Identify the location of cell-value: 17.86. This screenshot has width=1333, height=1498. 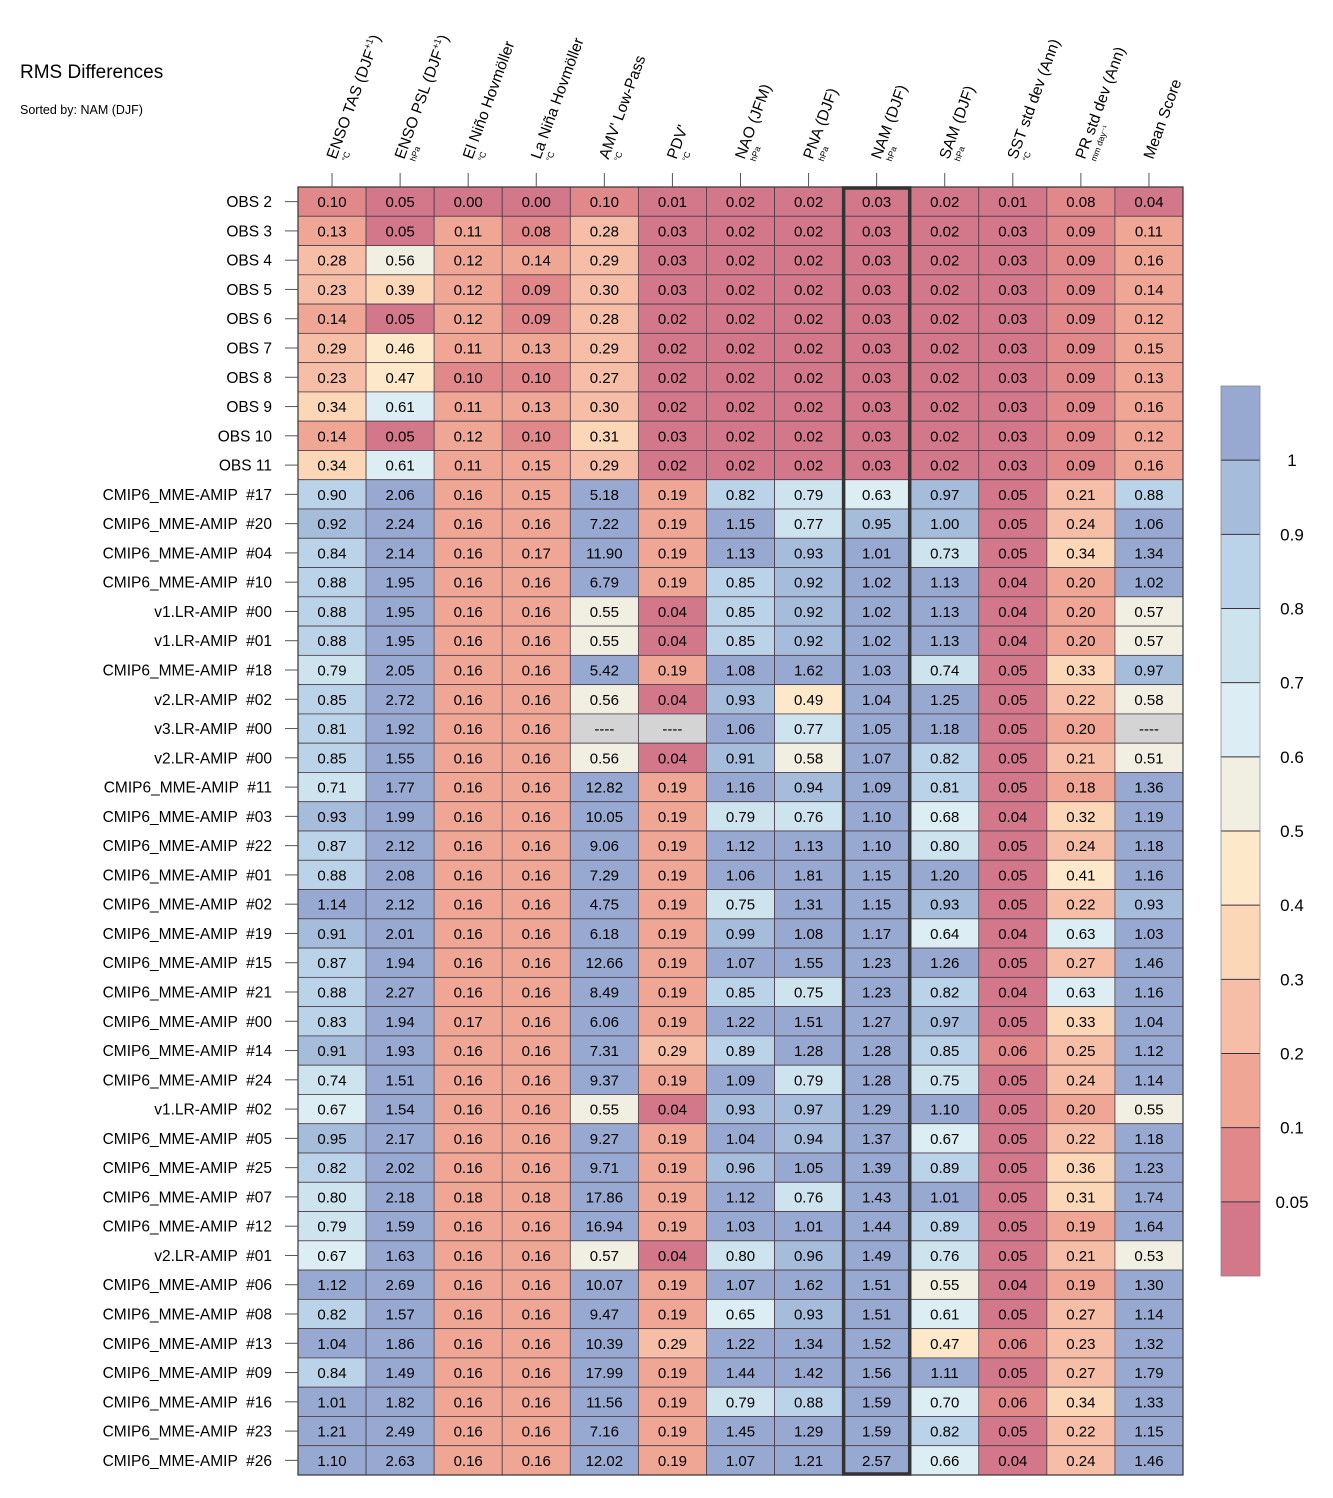
(605, 1197).